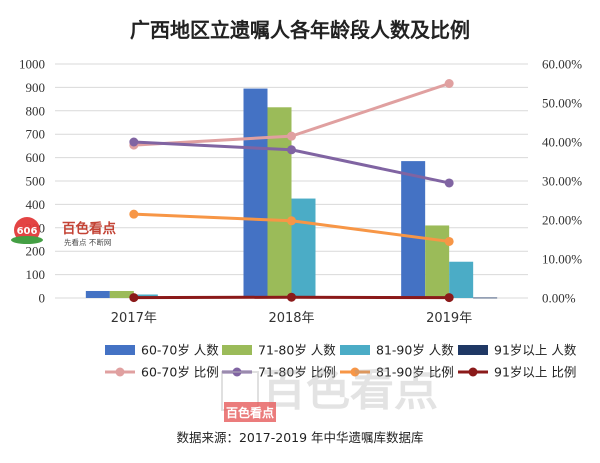 This screenshot has width=600, height=463. What do you see at coordinates (299, 437) in the screenshot?
I see `data-source: 数据来源：2017-2019 年中华遗嘱库数据库` at bounding box center [299, 437].